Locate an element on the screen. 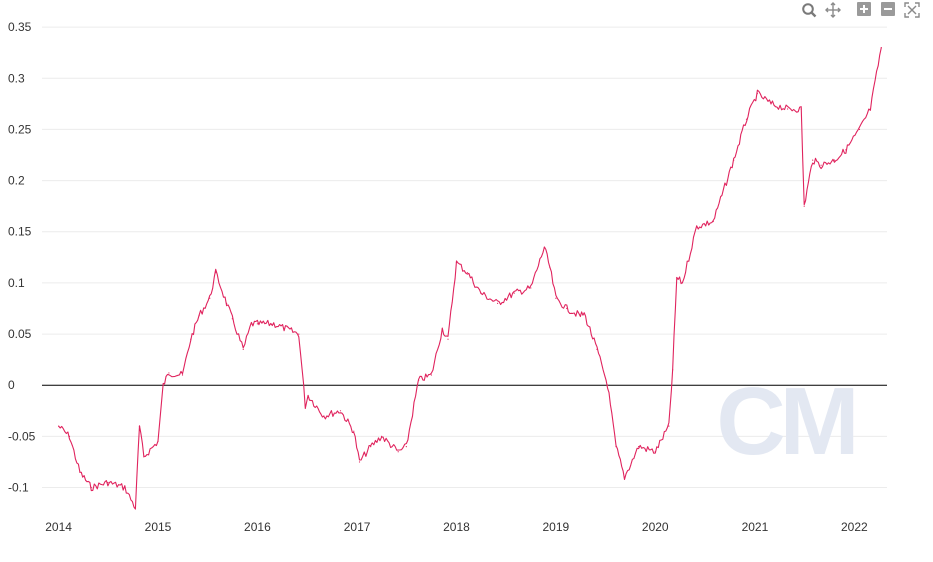 The image size is (933, 562). y-tick-label: 0 is located at coordinates (11, 385).